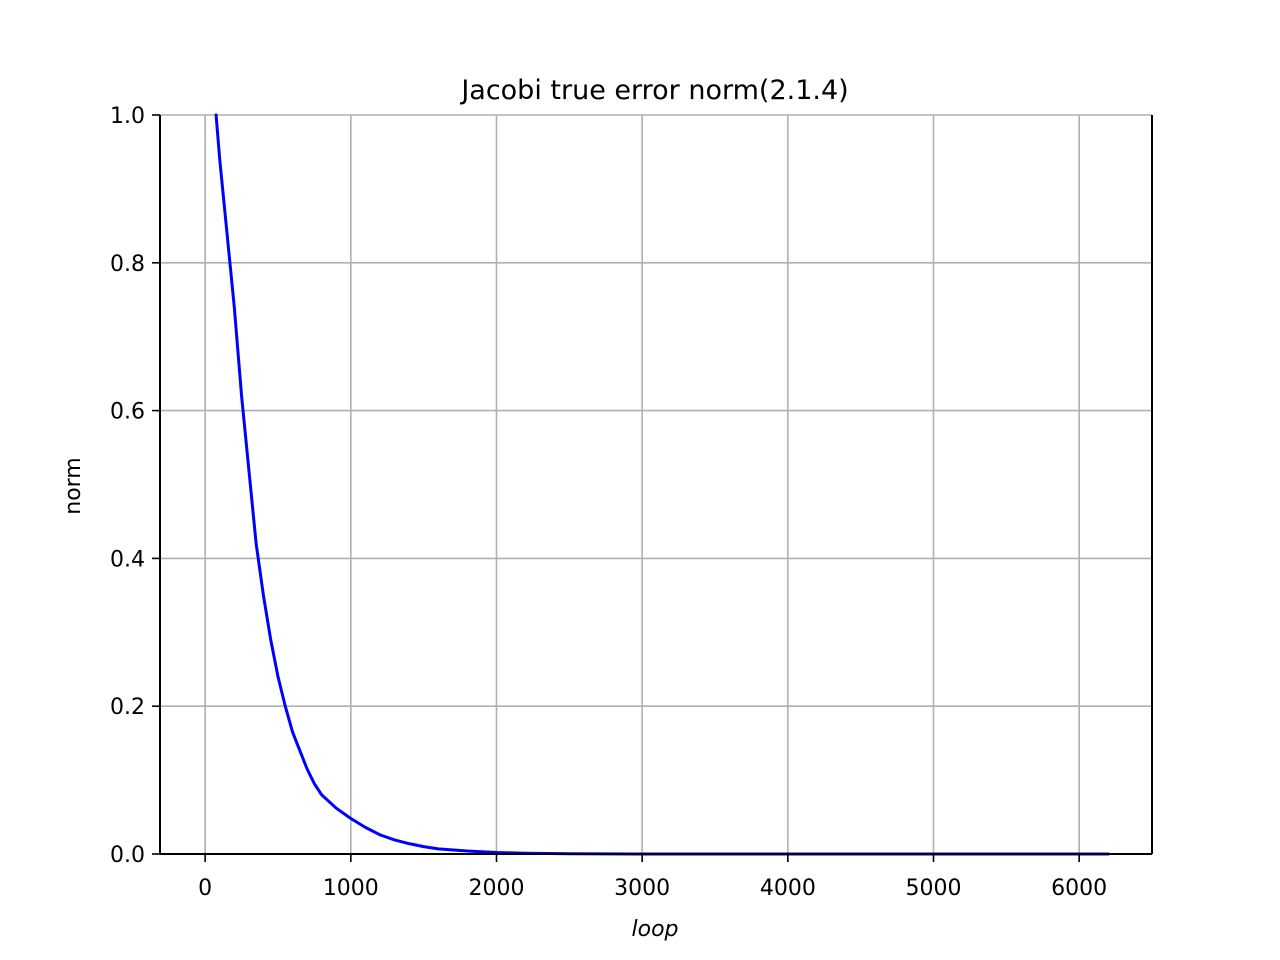 This screenshot has height=960, width=1280. What do you see at coordinates (127, 412) in the screenshot?
I see `y-tick-label: 0.6` at bounding box center [127, 412].